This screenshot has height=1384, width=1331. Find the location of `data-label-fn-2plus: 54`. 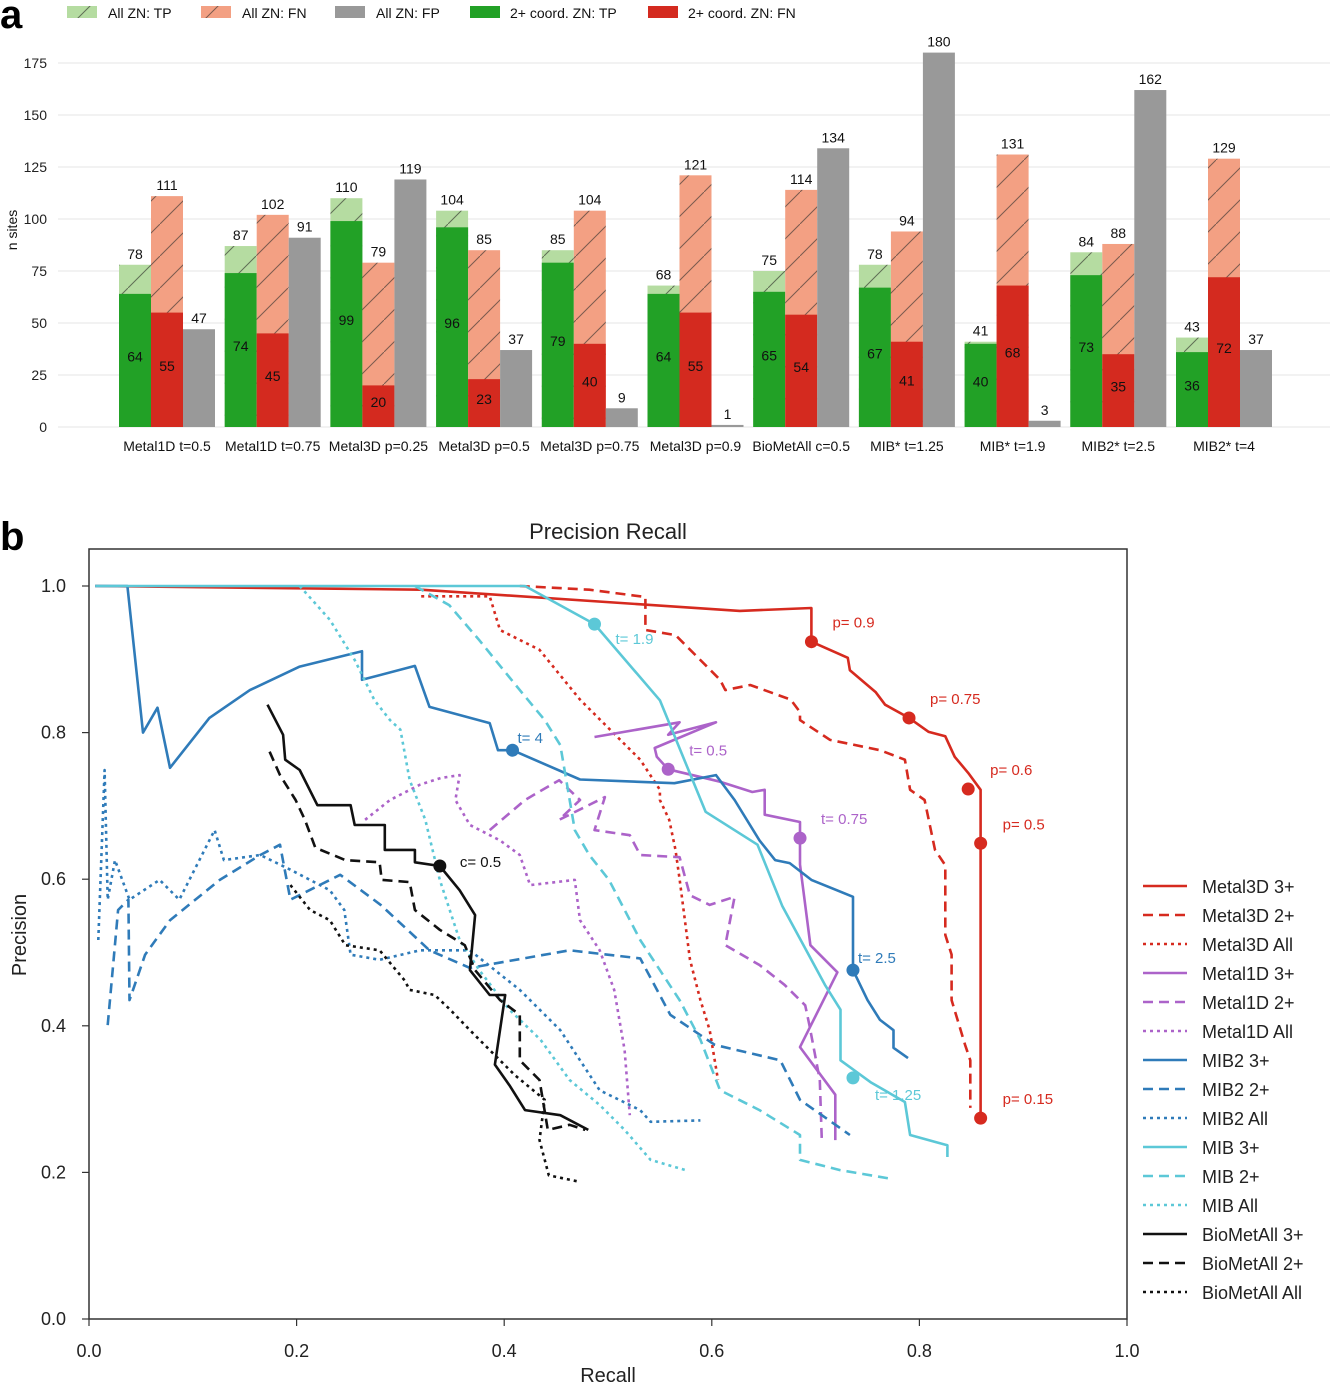

data-label-fn-2plus: 54 is located at coordinates (801, 367).